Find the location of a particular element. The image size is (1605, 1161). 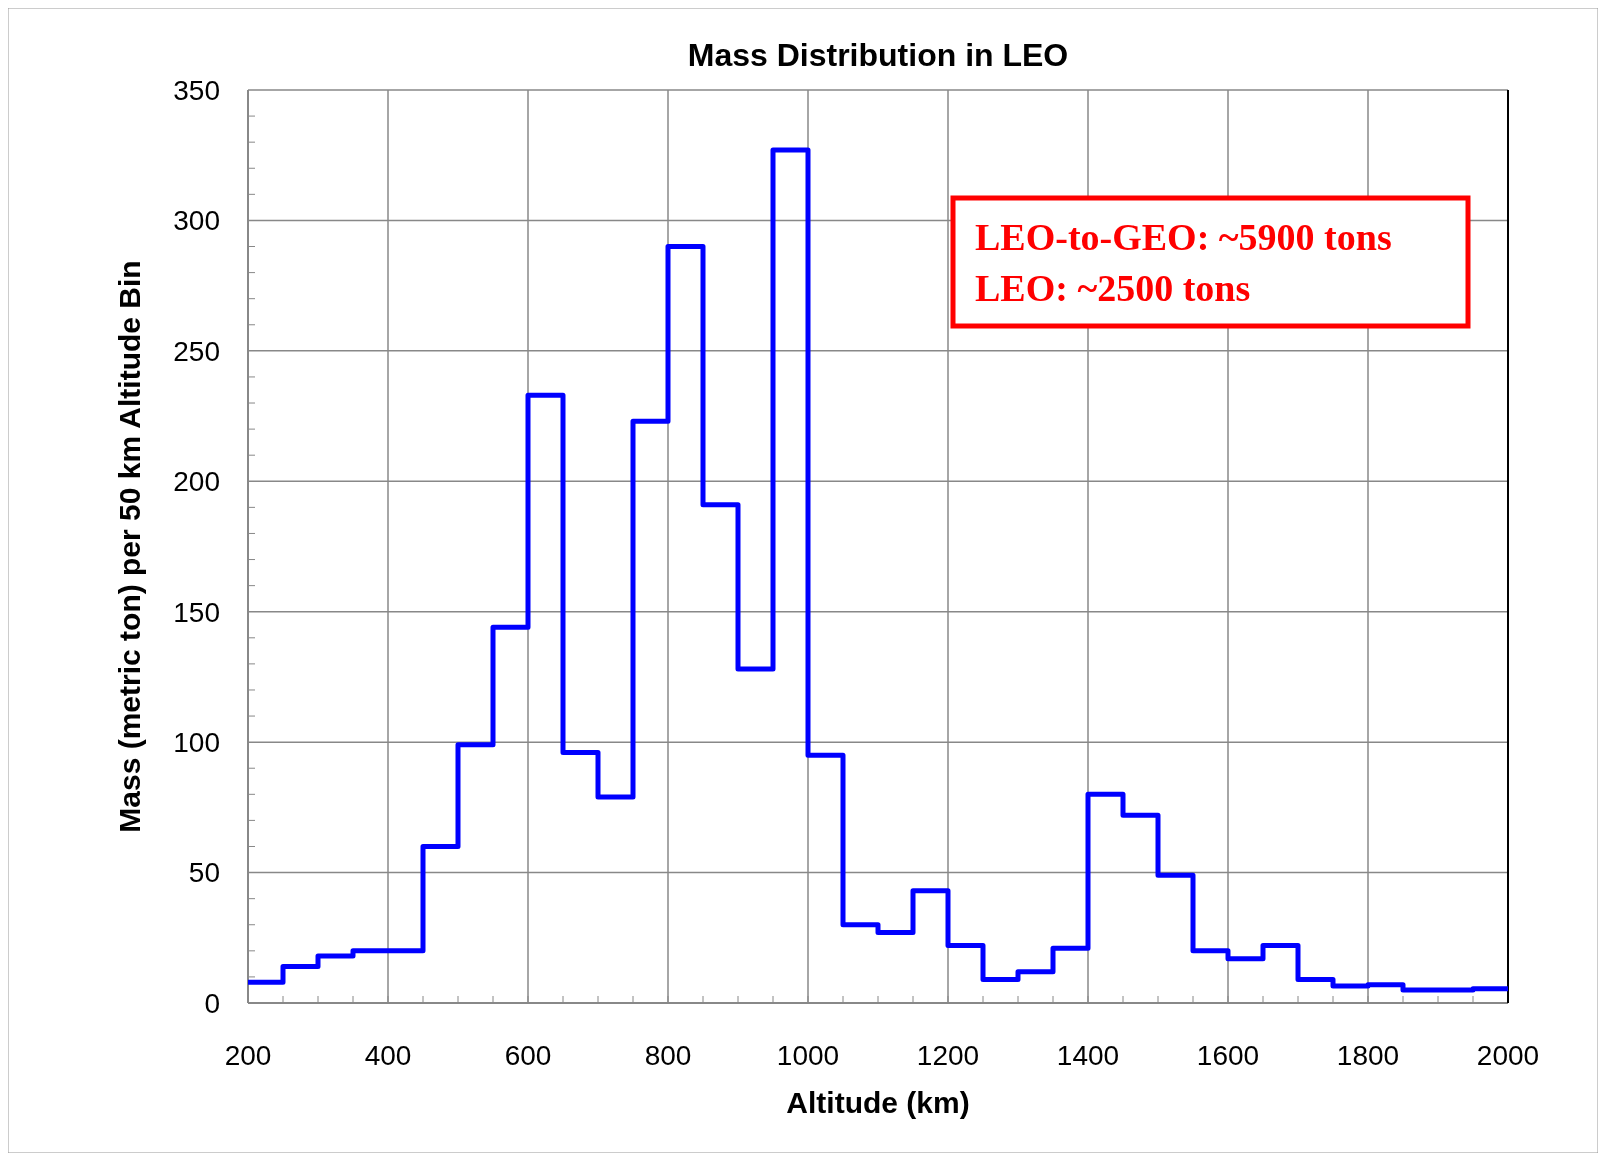

y-tick-label: 300 is located at coordinates (196, 221).